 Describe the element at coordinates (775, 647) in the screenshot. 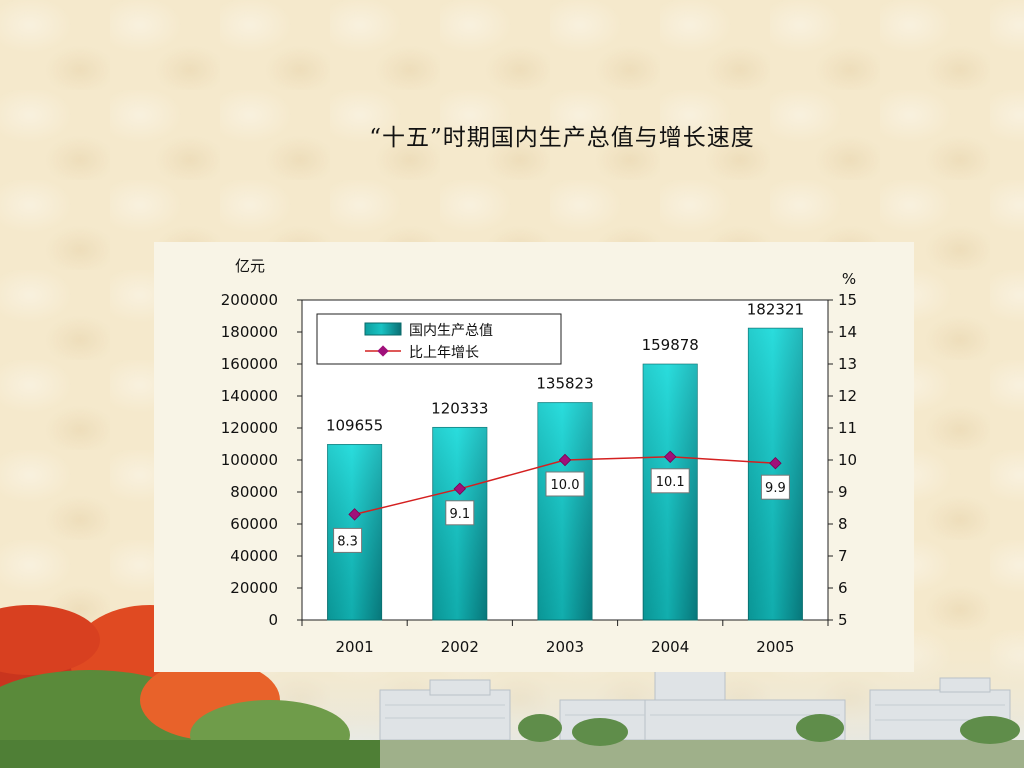

I see `x-tick-label: 2005` at that location.